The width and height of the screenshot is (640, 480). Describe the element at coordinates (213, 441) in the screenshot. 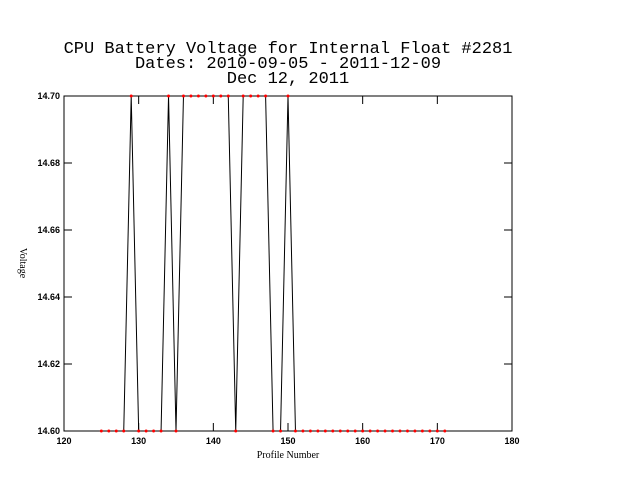

I see `x-tick-label: 140` at that location.